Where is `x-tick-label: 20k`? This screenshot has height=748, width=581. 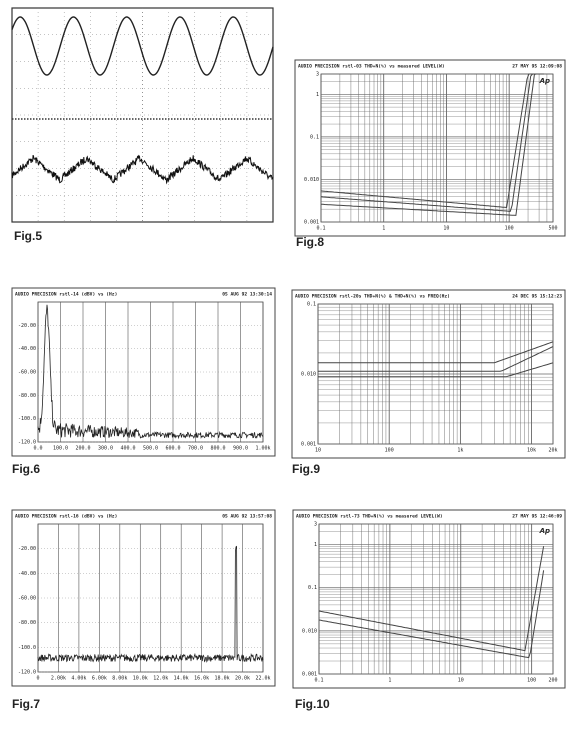 x-tick-label: 20k is located at coordinates (552, 451).